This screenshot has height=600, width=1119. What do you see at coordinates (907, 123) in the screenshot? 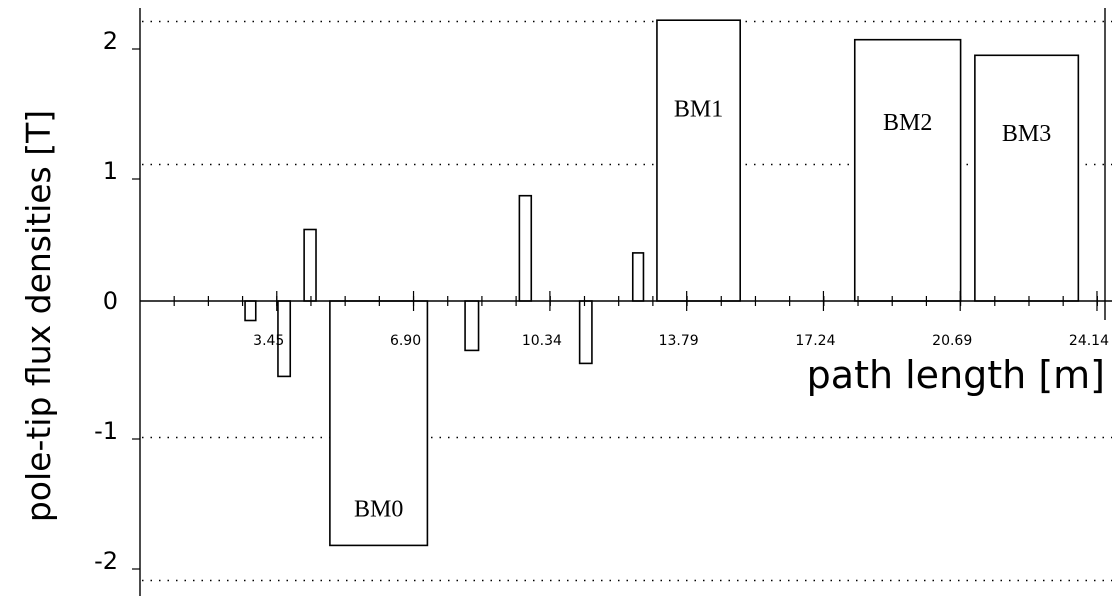
I see `bar-label-bm2: BM2` at bounding box center [907, 123].